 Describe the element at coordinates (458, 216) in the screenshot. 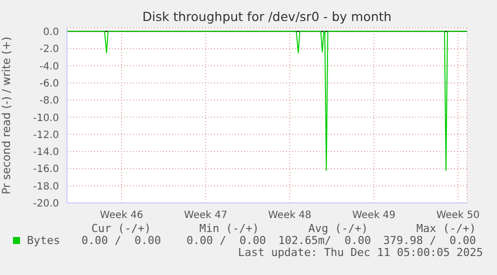

I see `x-tick-label: Week 50` at that location.